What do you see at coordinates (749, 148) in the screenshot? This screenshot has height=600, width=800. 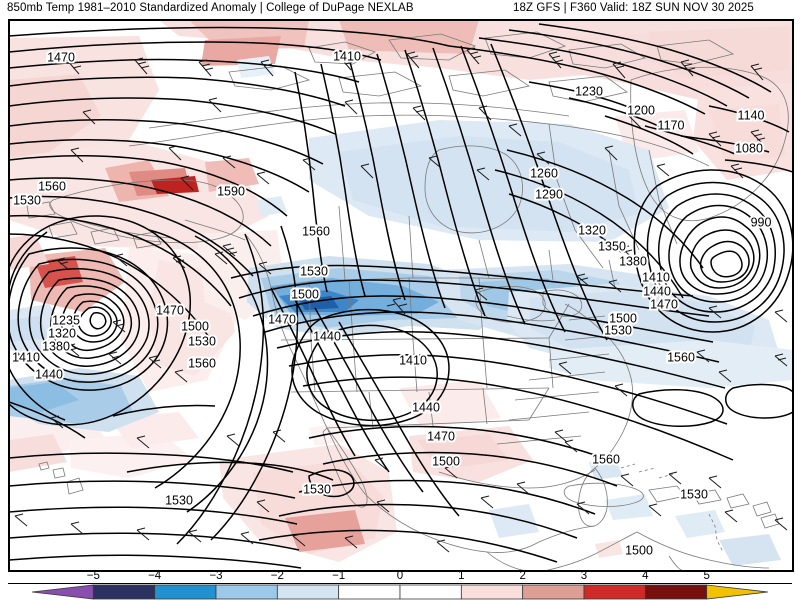 I see `contour-label: 1080` at bounding box center [749, 148].